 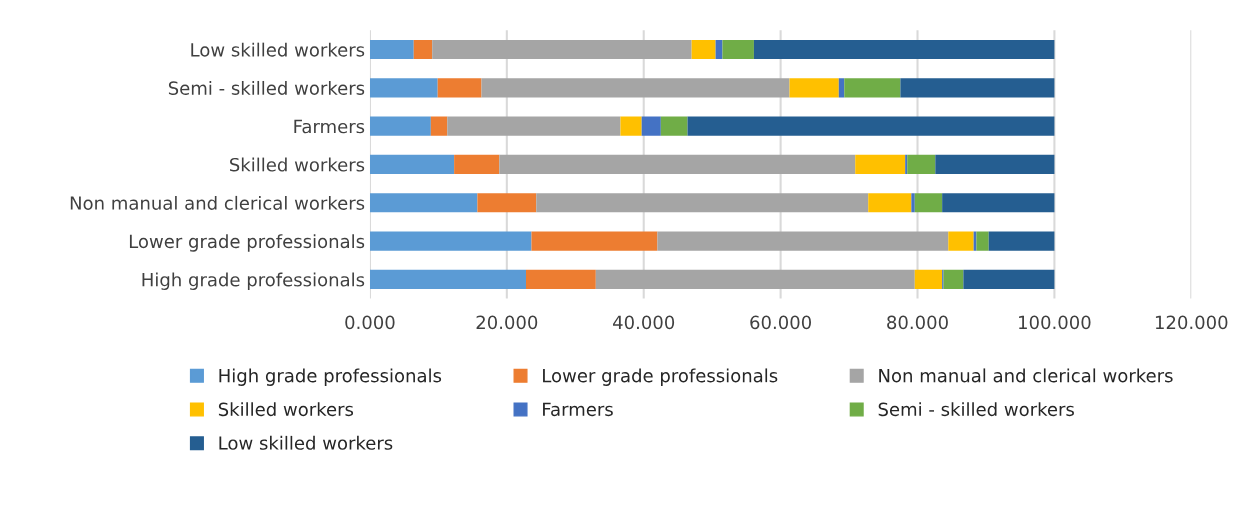 I want to click on legend-label: Non manual and clerical workers, so click(x=1026, y=375).